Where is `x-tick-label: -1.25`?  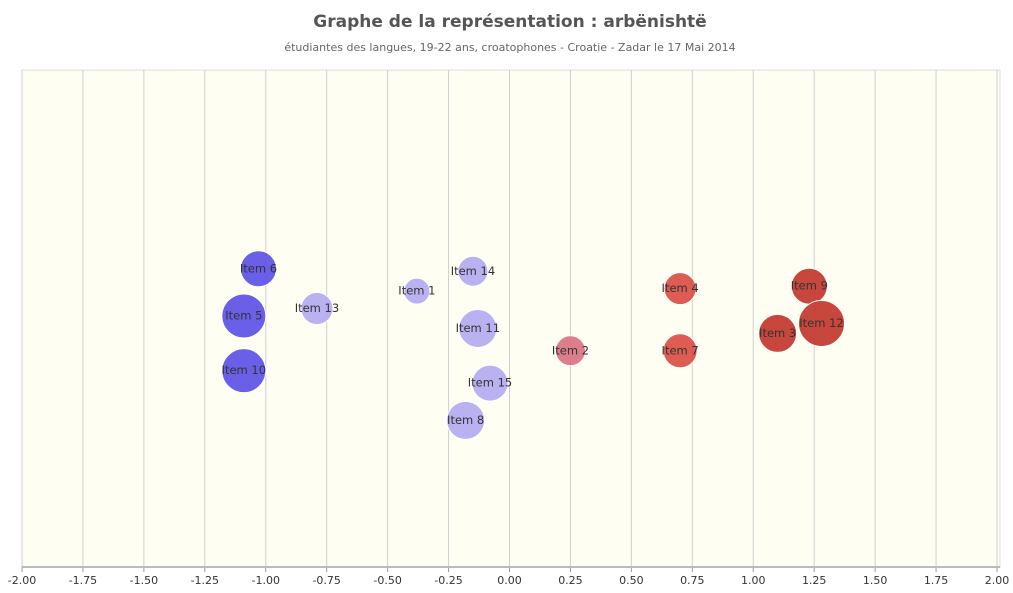
x-tick-label: -1.25 is located at coordinates (205, 580).